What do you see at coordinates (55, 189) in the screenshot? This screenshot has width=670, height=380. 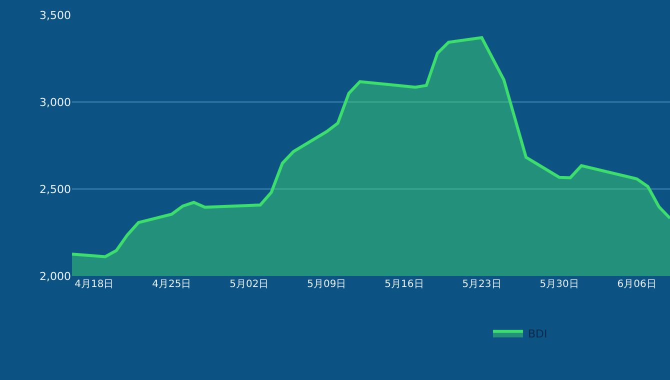 I see `y-tick-label: 2,500` at bounding box center [55, 189].